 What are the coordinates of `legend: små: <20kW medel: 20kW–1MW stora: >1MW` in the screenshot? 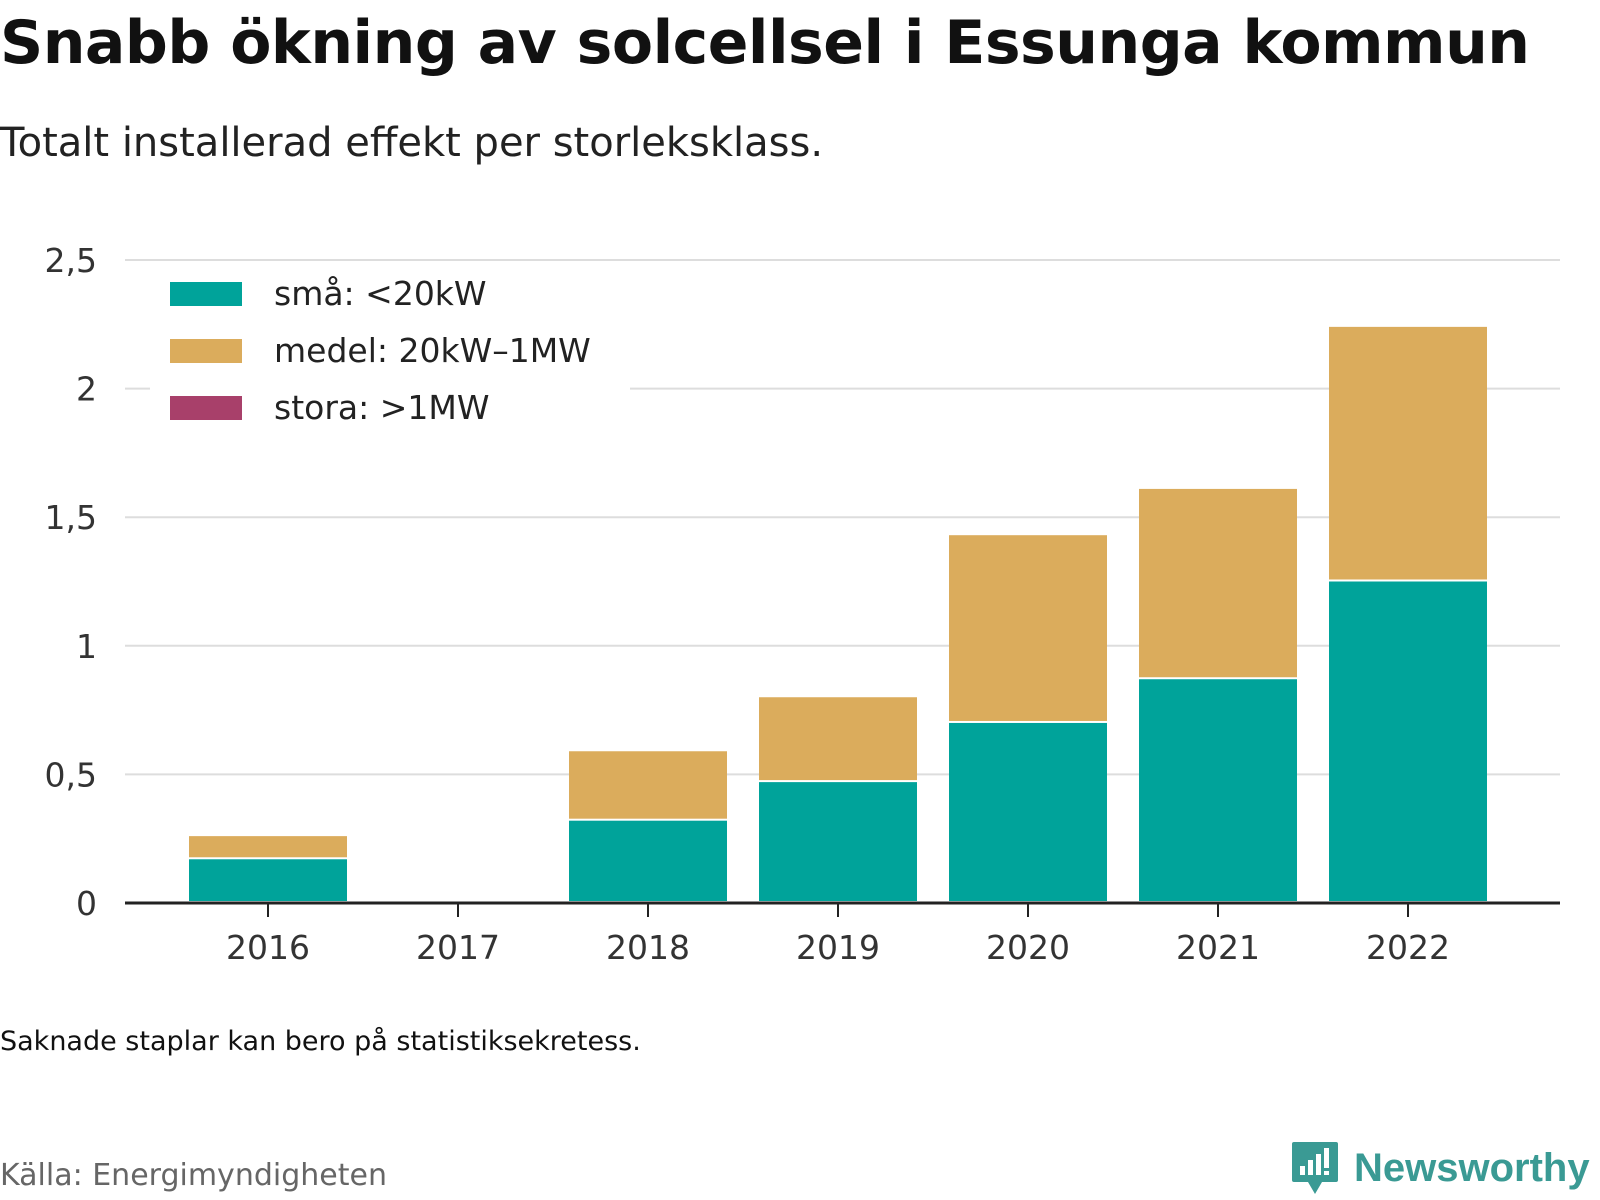 It's located at (390, 356).